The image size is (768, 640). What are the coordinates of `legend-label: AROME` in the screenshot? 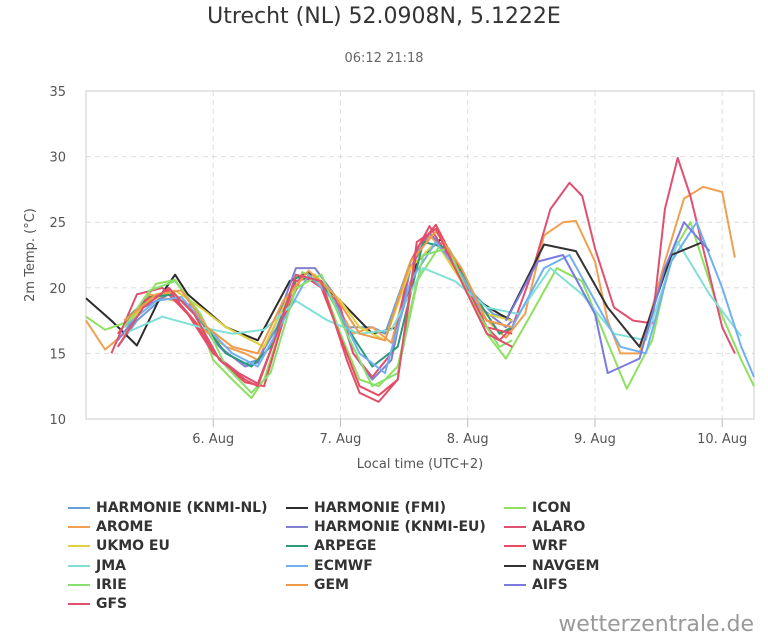 It's located at (125, 527).